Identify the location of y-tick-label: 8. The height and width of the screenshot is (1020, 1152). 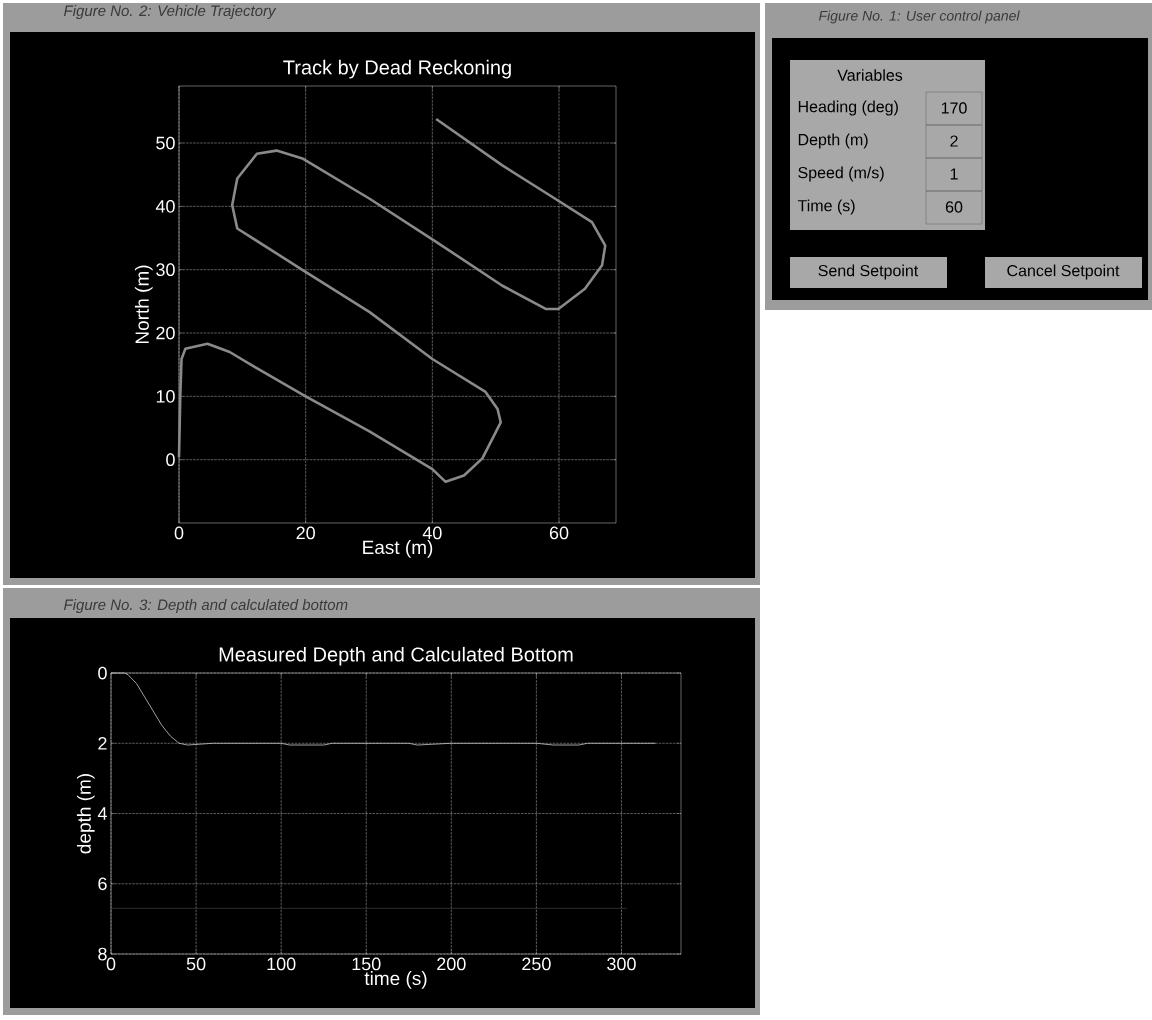
(102, 954).